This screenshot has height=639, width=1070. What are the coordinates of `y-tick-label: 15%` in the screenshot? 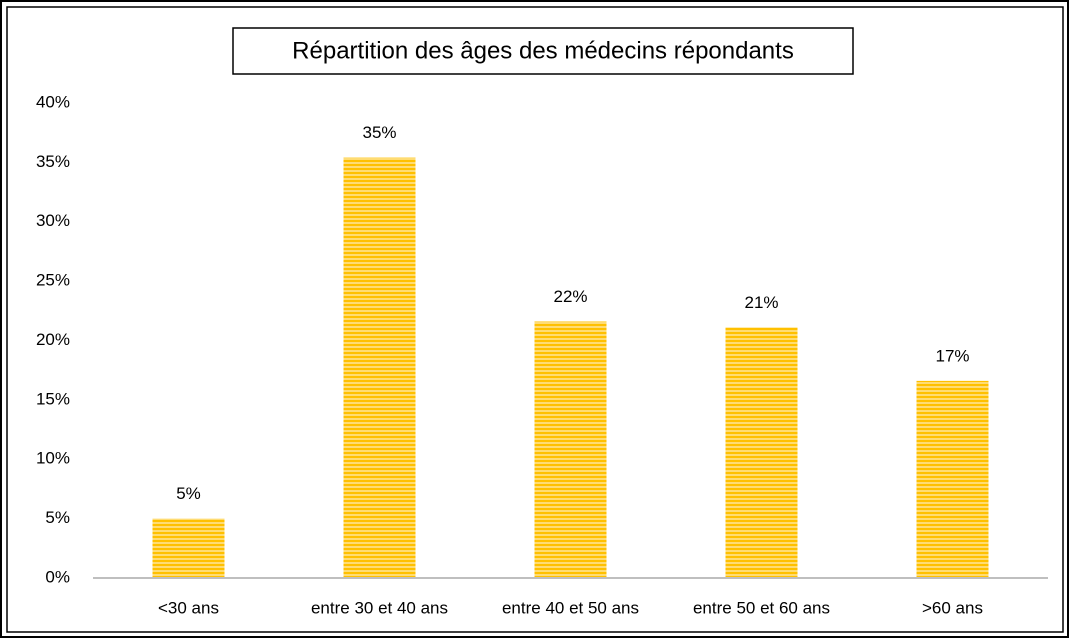 It's located at (53, 398).